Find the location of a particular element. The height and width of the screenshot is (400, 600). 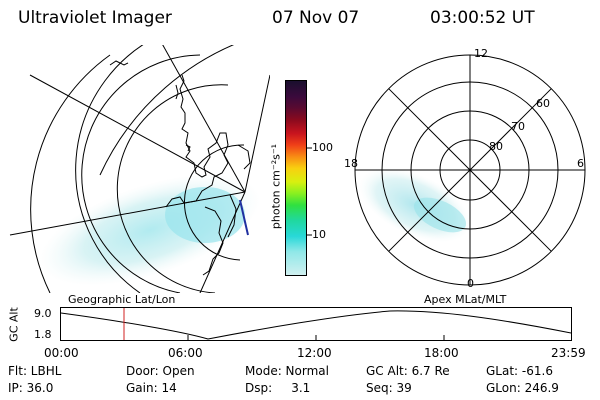

polar-aurora-core is located at coordinates (440, 215).